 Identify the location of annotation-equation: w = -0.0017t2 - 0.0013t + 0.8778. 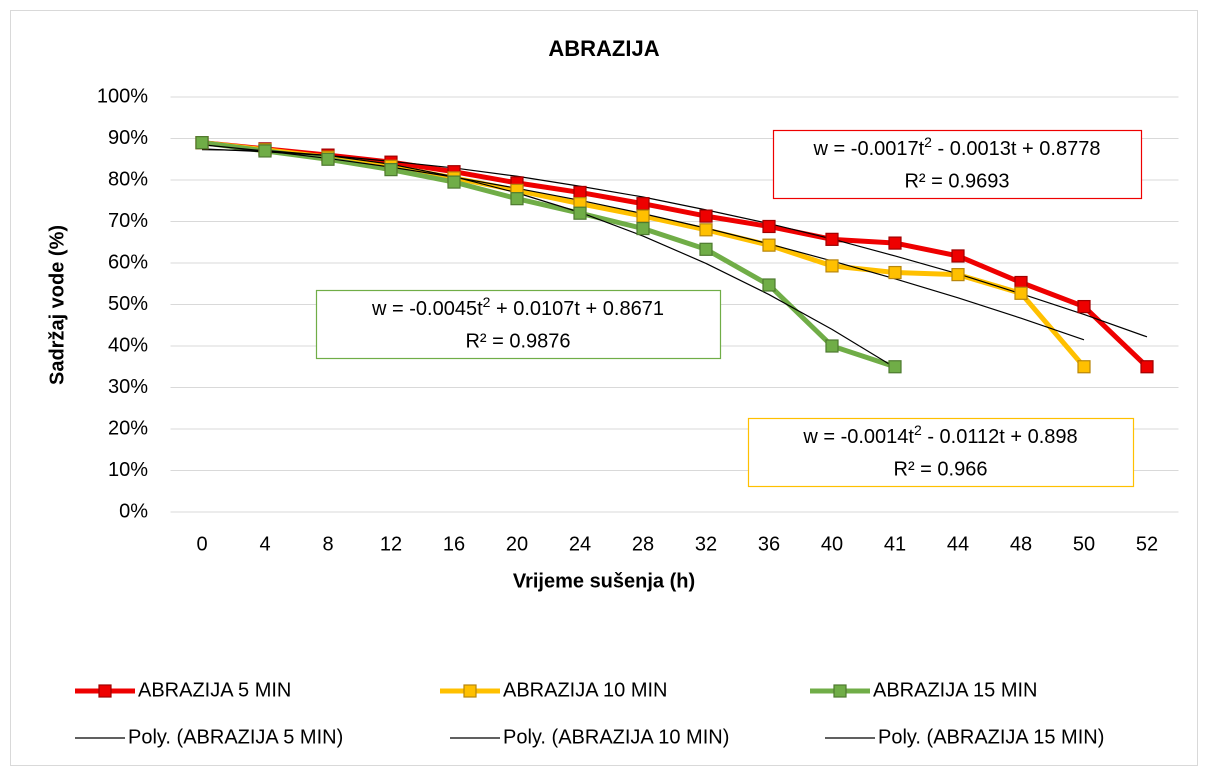
(957, 147).